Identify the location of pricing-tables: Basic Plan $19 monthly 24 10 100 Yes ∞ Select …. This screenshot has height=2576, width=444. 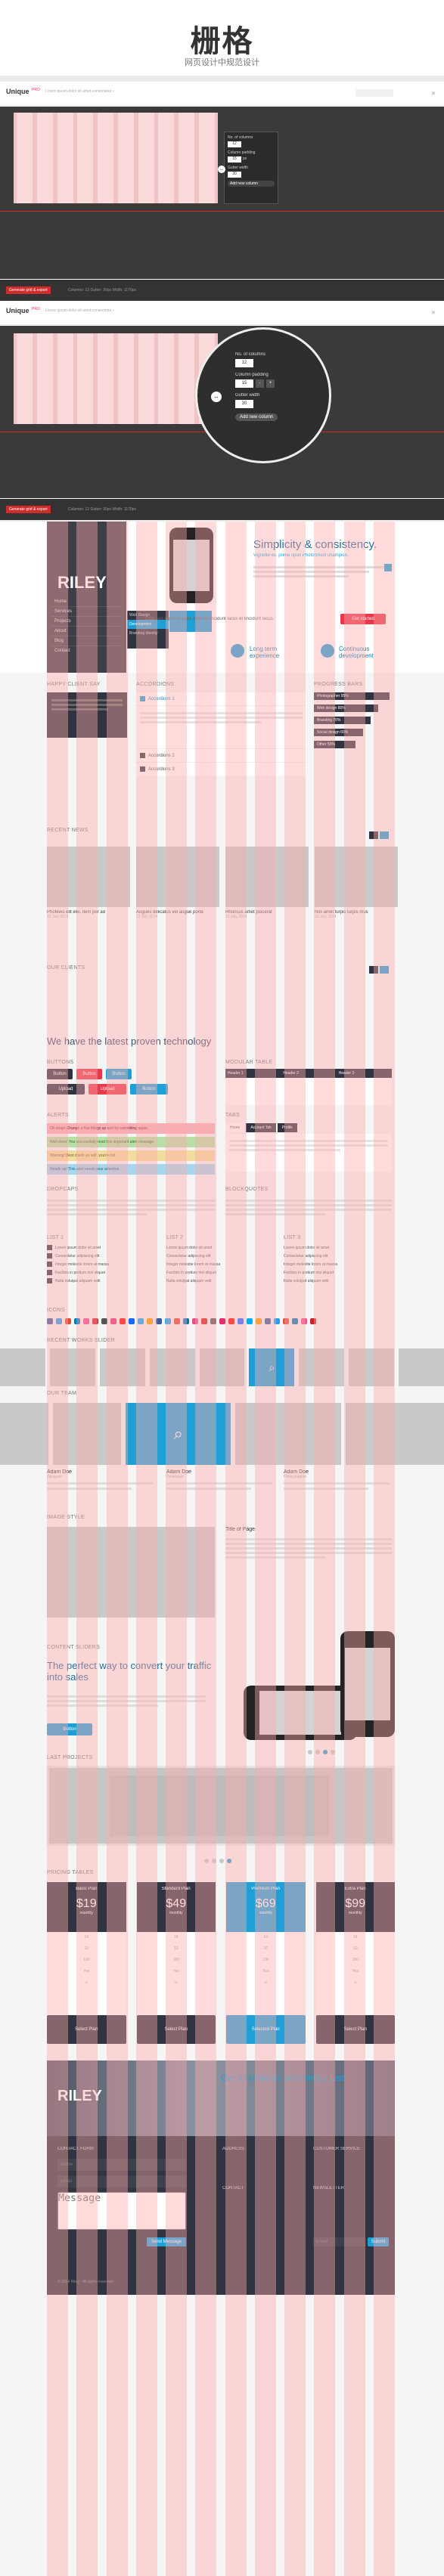
(221, 1963).